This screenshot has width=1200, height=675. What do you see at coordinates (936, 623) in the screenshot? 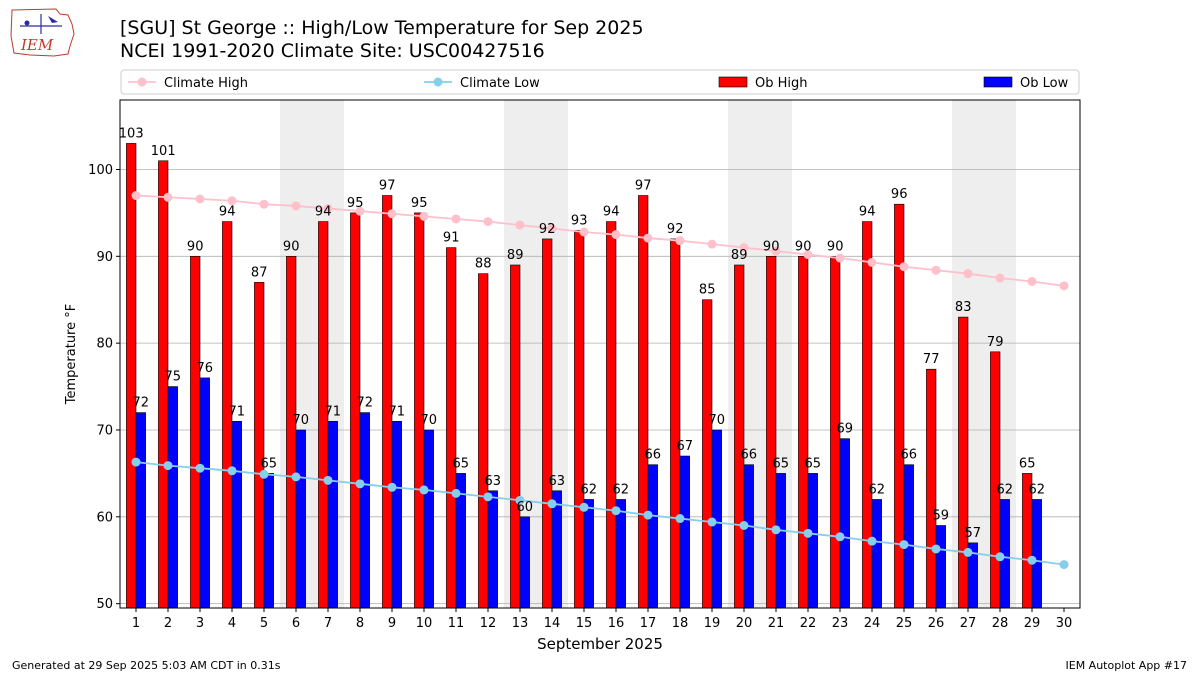
I see `x-tick-label-26: 26` at bounding box center [936, 623].